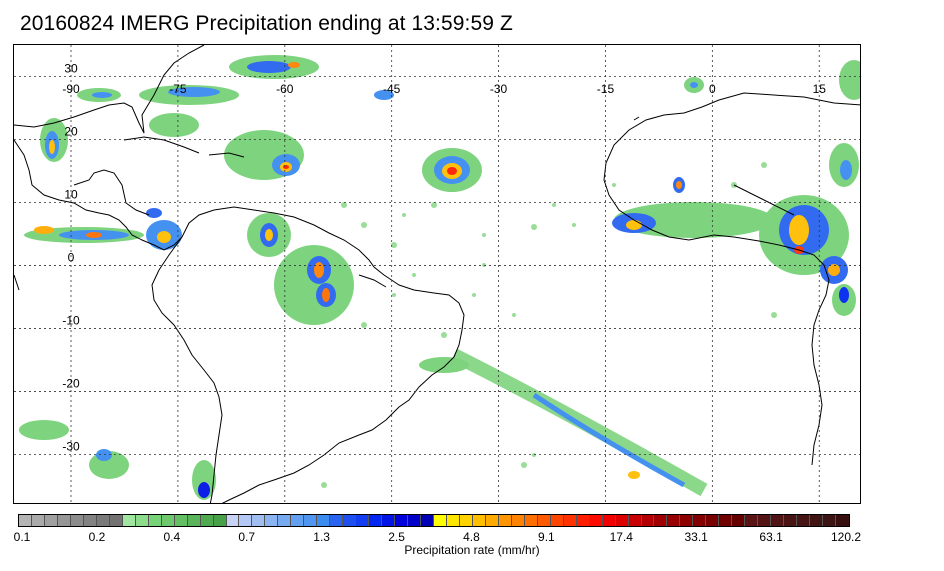  What do you see at coordinates (396, 537) in the screenshot?
I see `colorbar-tick-label: 2.5` at bounding box center [396, 537].